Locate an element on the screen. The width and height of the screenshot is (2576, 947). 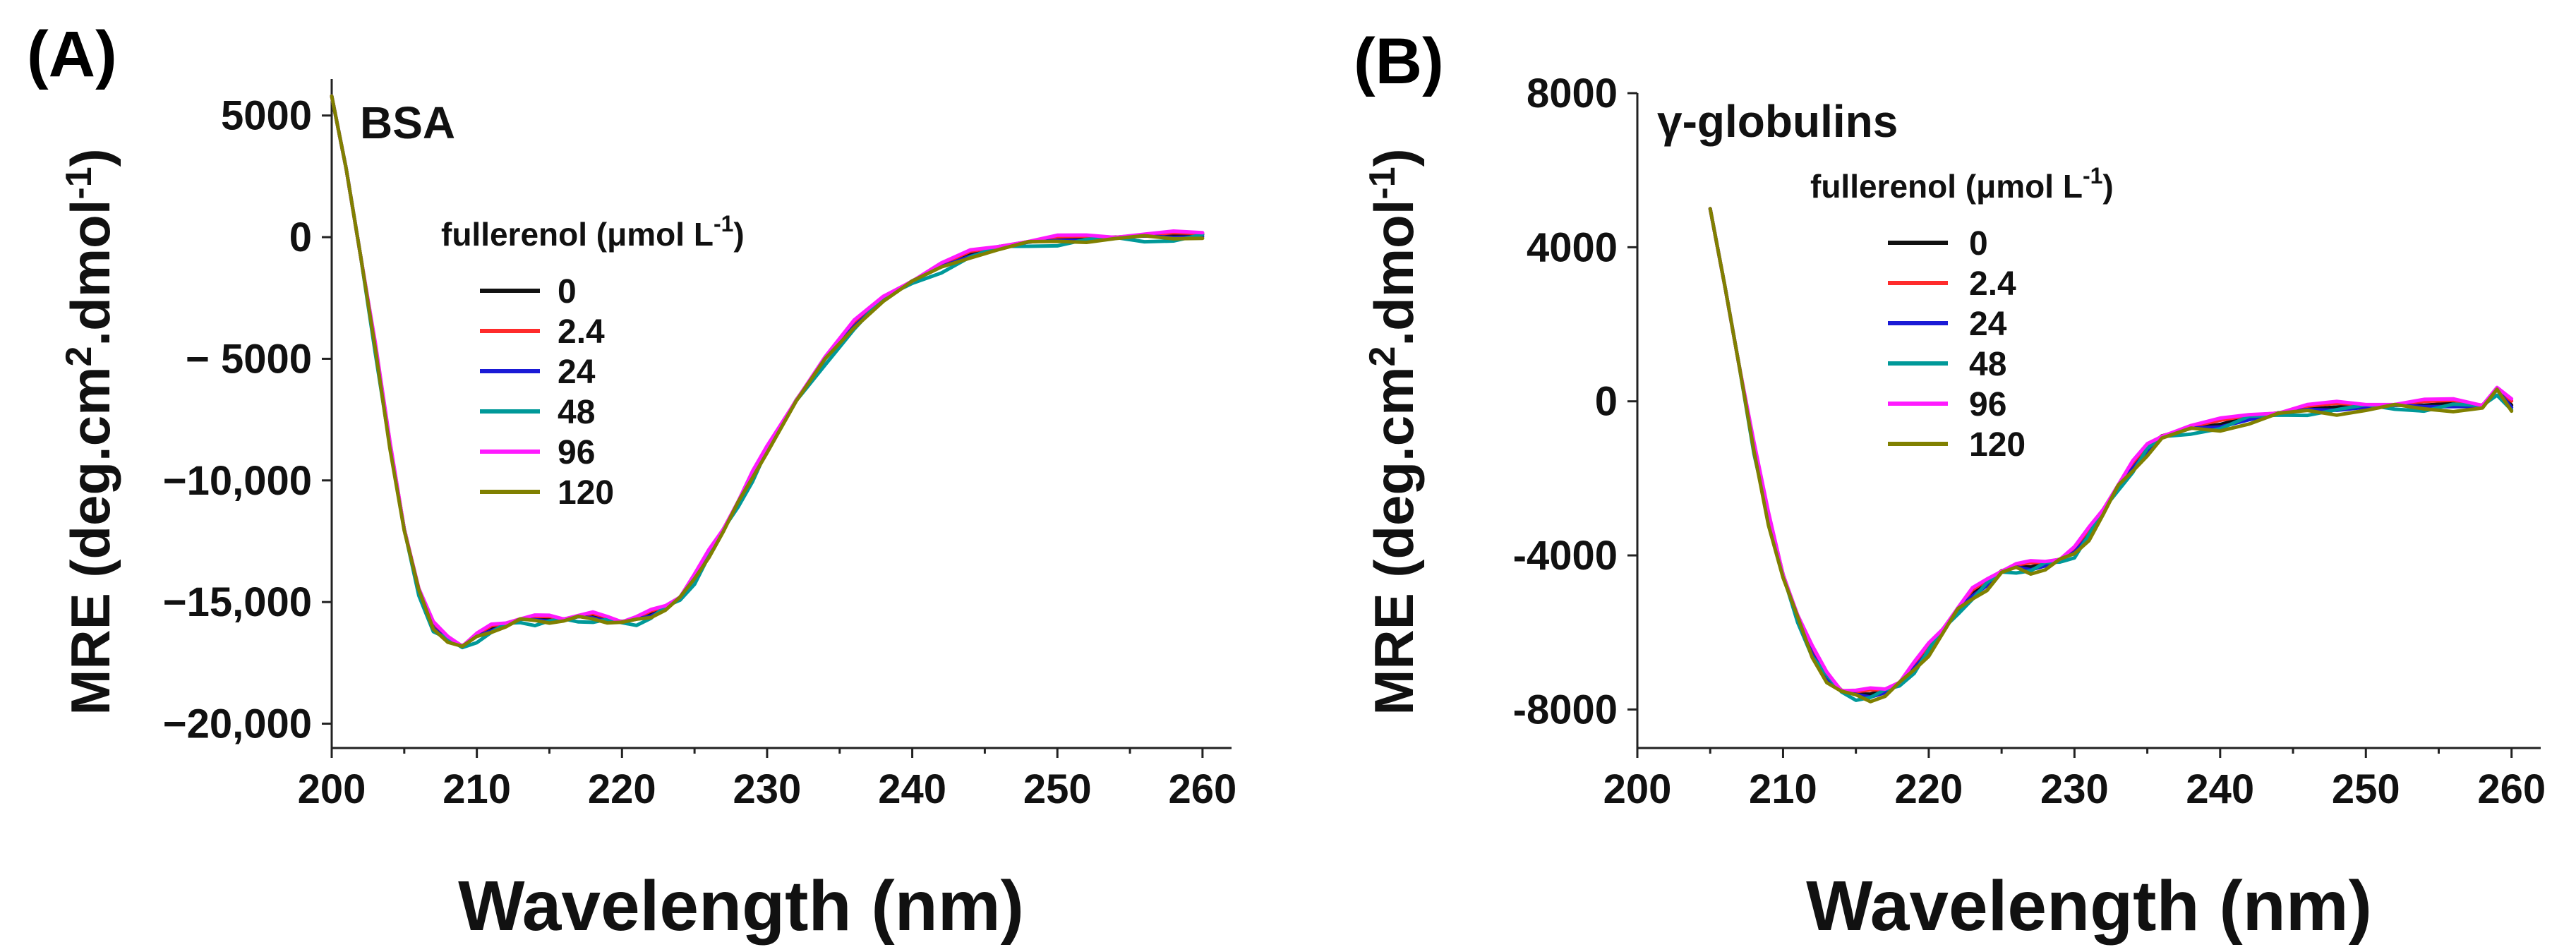
panel-a-legend-label: 0 is located at coordinates (567, 292).